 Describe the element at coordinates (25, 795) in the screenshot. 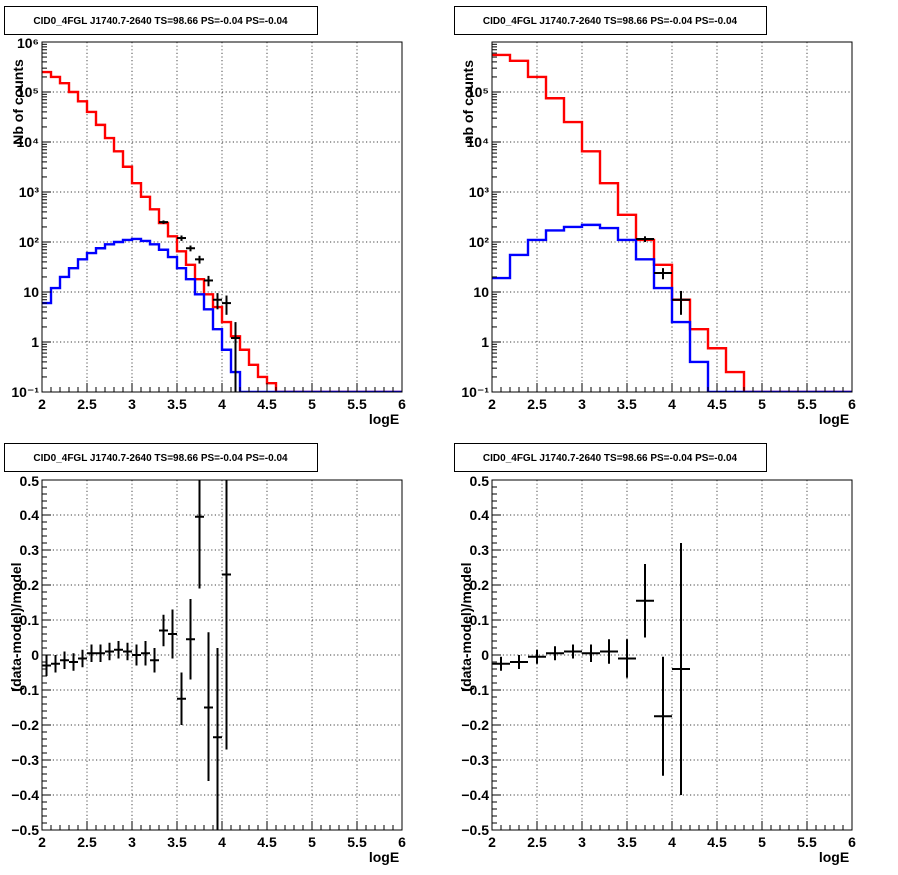

I see `y-tick-label: −0.4` at that location.